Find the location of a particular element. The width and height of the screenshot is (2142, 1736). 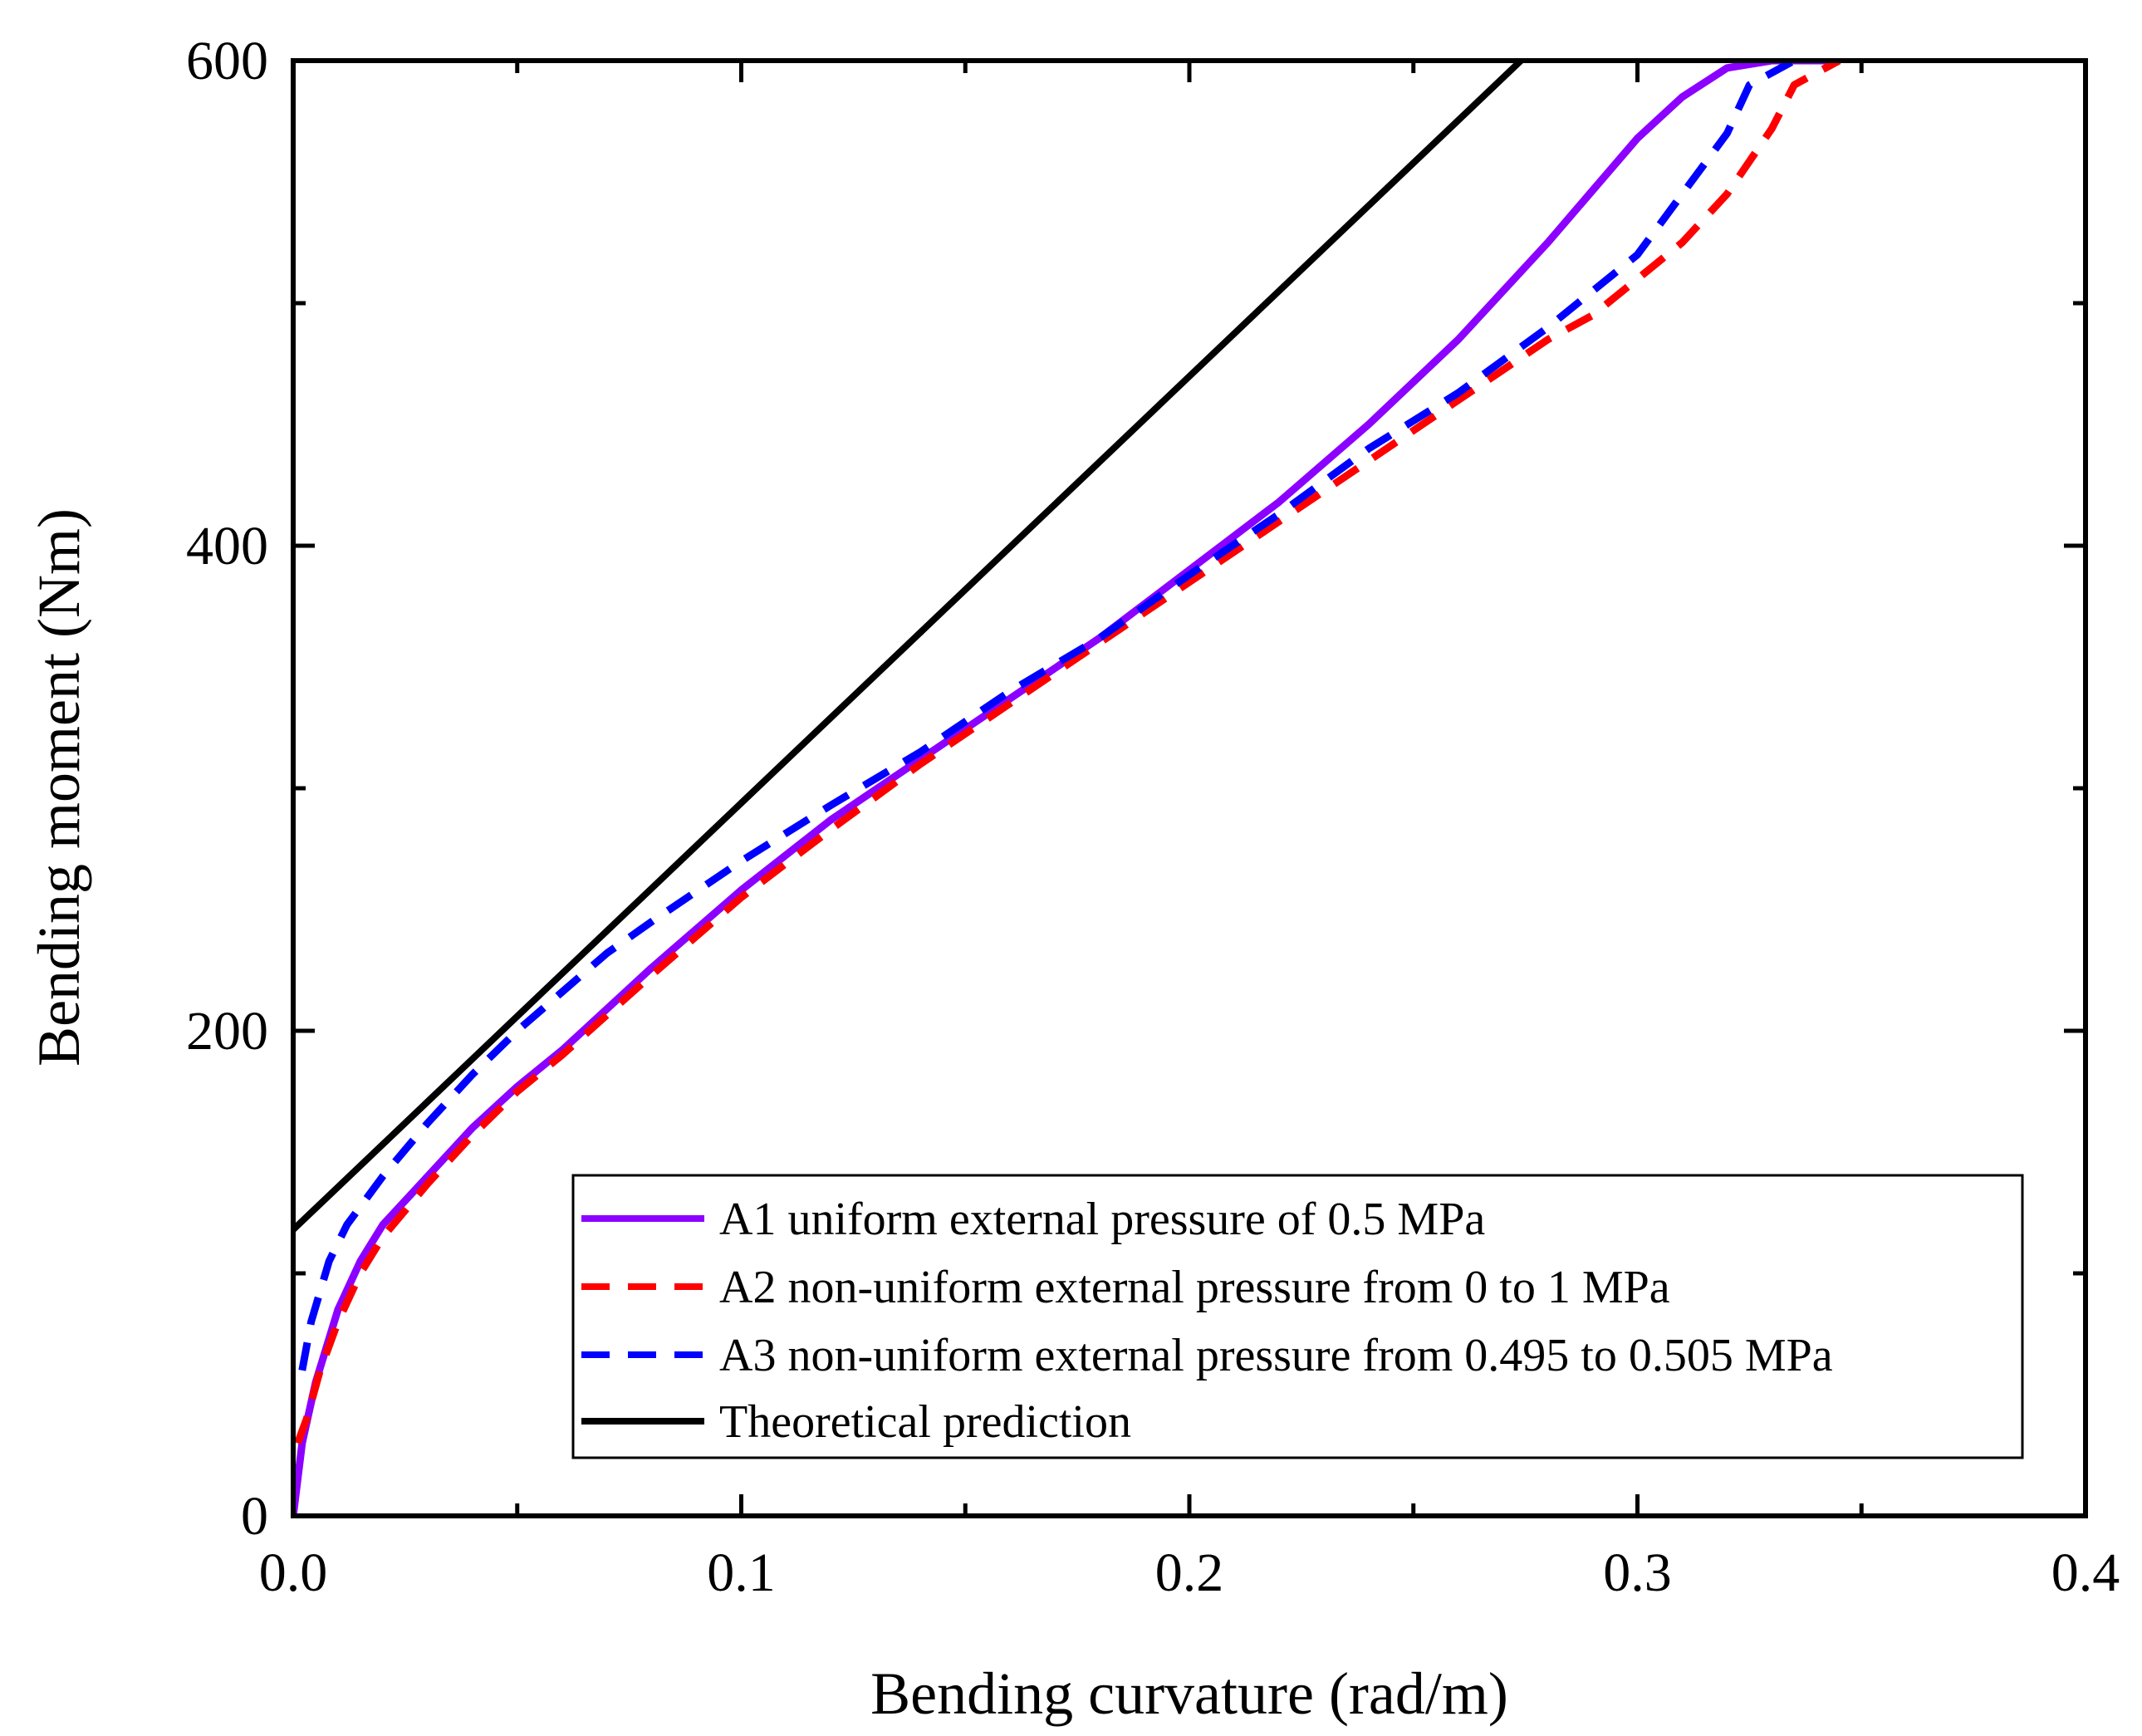

x-tick-label: 0.2 is located at coordinates (1189, 1572).